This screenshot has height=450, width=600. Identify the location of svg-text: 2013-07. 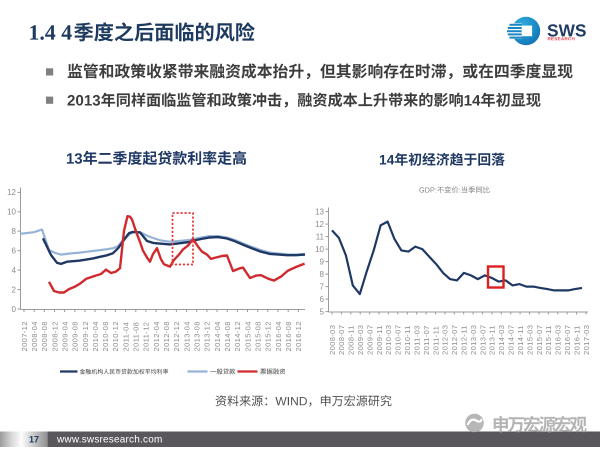
(482, 340).